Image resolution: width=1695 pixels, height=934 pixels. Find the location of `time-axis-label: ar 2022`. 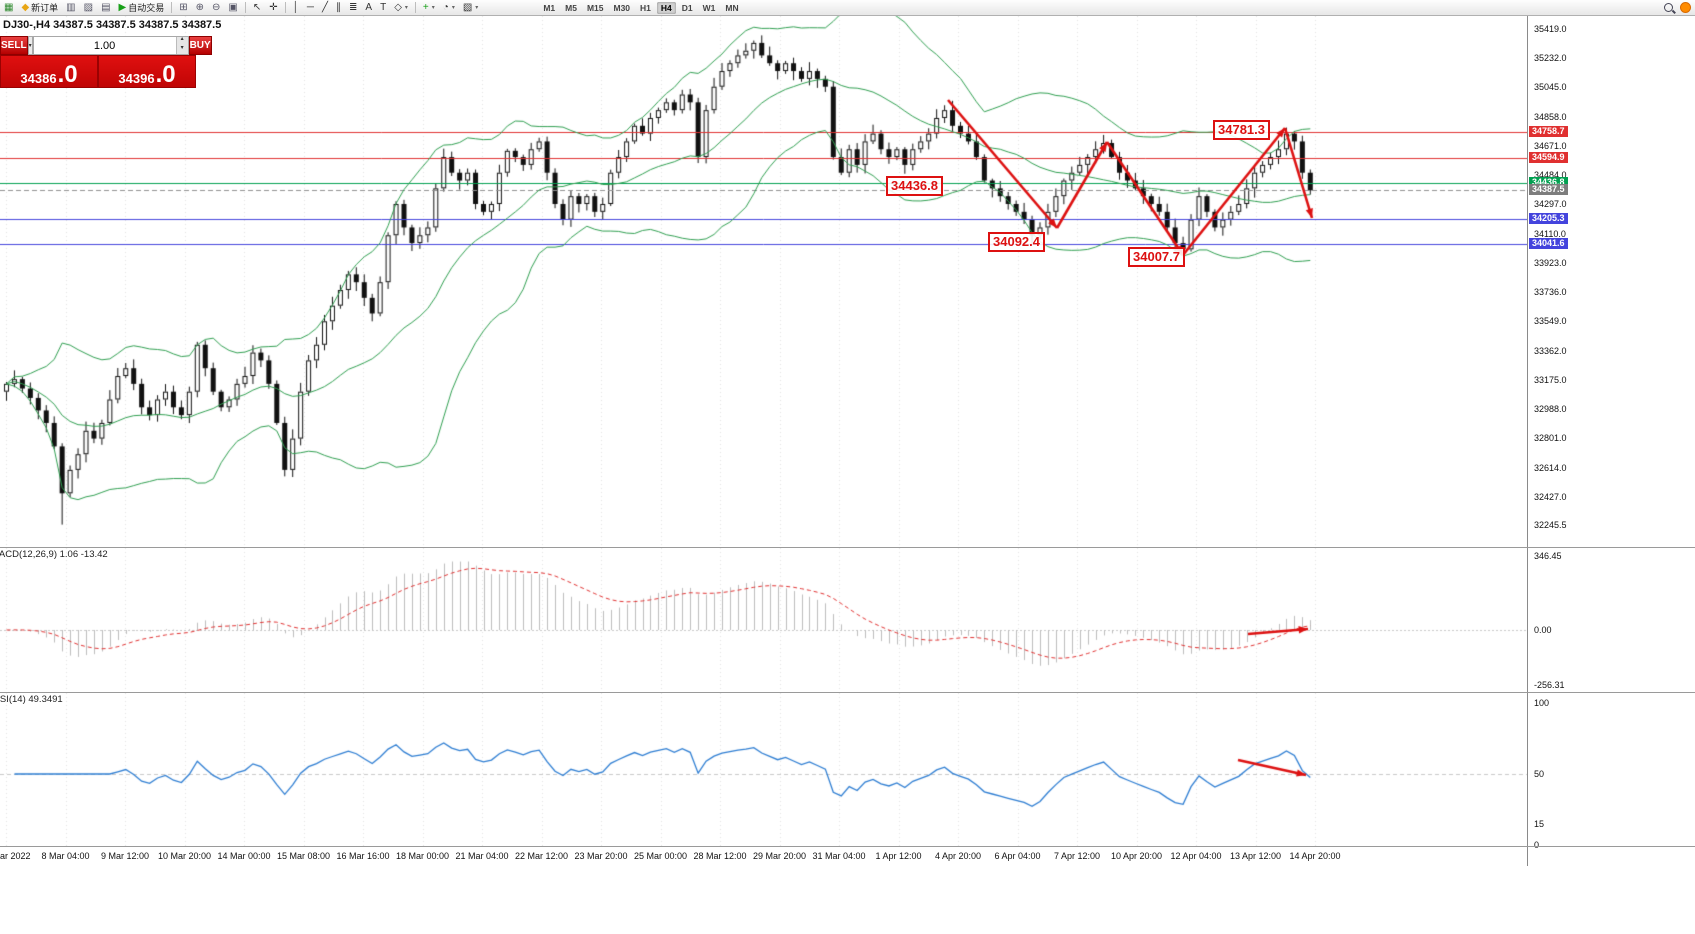

time-axis-label: ar 2022 is located at coordinates (15, 856).